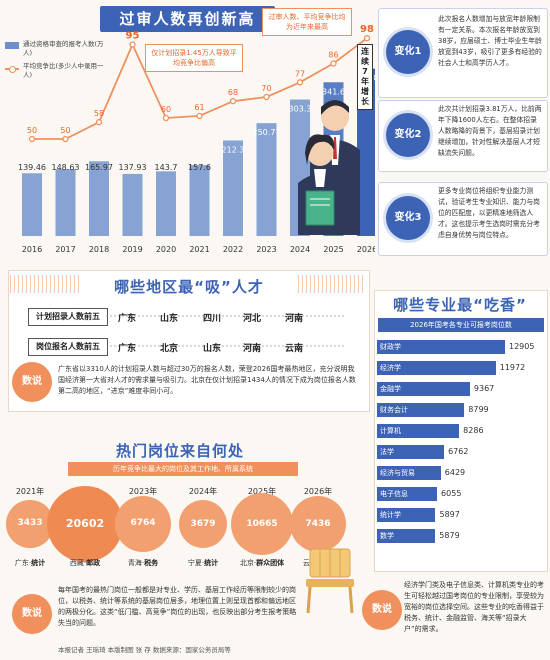  I want to click on line-point-2025, so click(333, 63).